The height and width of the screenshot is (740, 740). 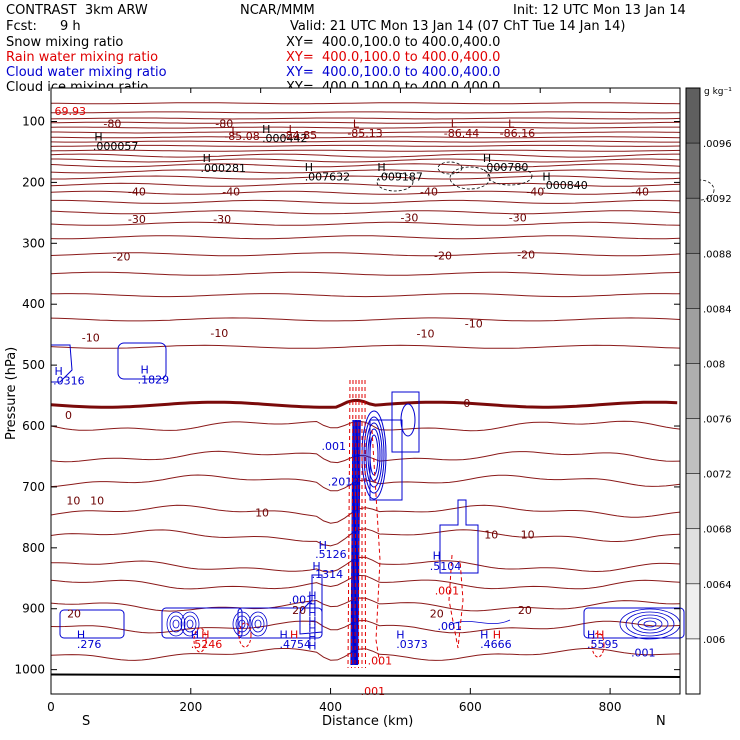 What do you see at coordinates (65, 42) in the screenshot?
I see `legend-snow: Snow mixing ratio` at bounding box center [65, 42].